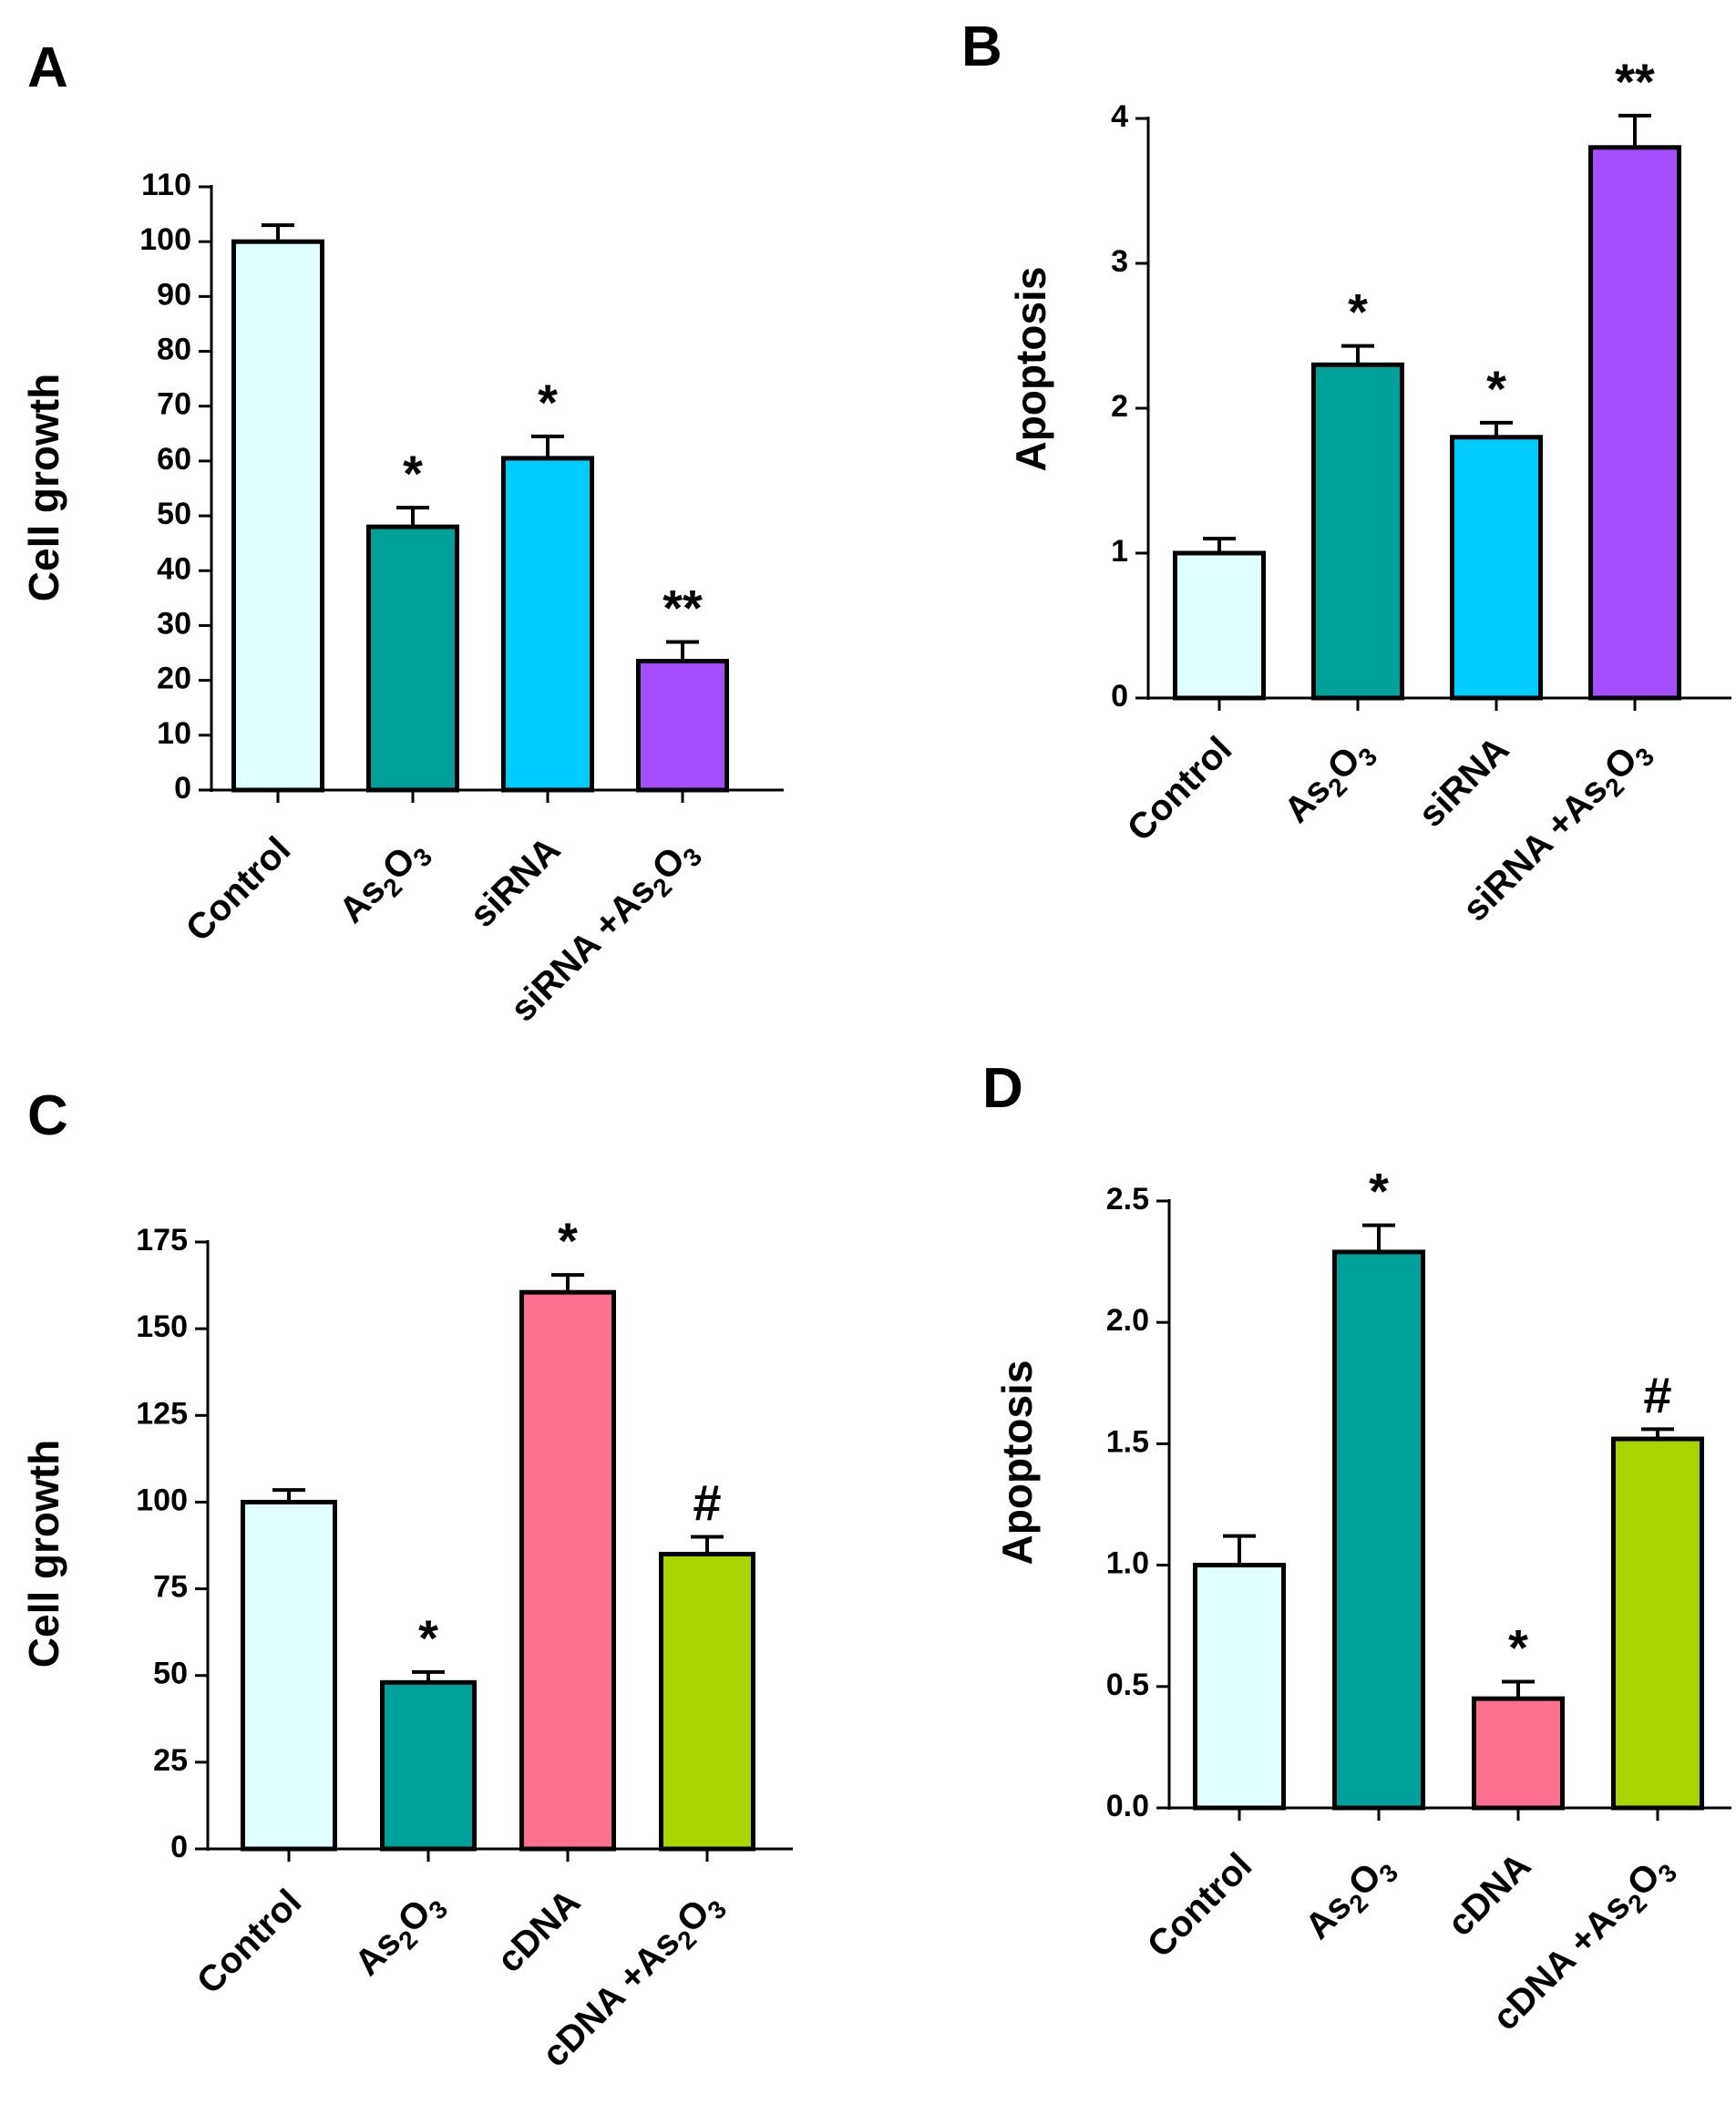  Describe the element at coordinates (1127, 1806) in the screenshot. I see `y-tick-label: 0.0` at that location.